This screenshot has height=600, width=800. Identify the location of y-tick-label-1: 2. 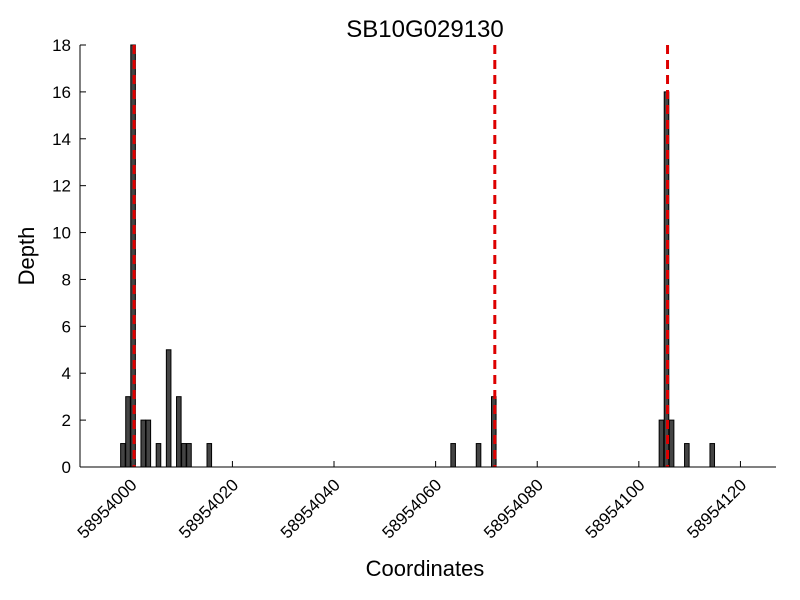
(66, 420).